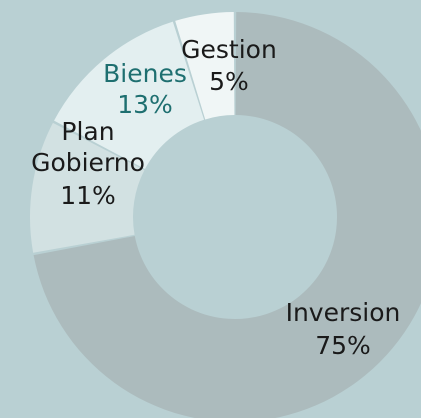 This screenshot has height=418, width=421. What do you see at coordinates (145, 73) in the screenshot?
I see `slice-name-label: Bienes` at bounding box center [145, 73].